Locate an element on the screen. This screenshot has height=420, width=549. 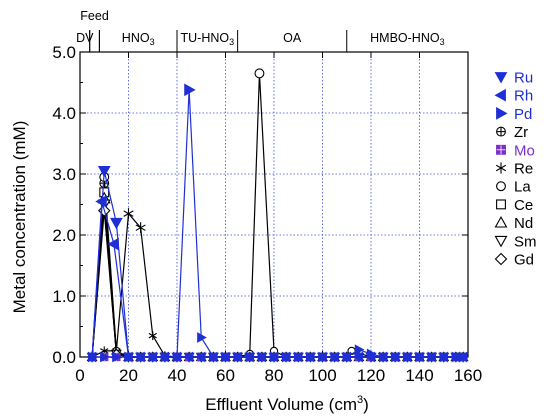
x-axis-label: Effluent Volume (cm3) is located at coordinates (287, 404).